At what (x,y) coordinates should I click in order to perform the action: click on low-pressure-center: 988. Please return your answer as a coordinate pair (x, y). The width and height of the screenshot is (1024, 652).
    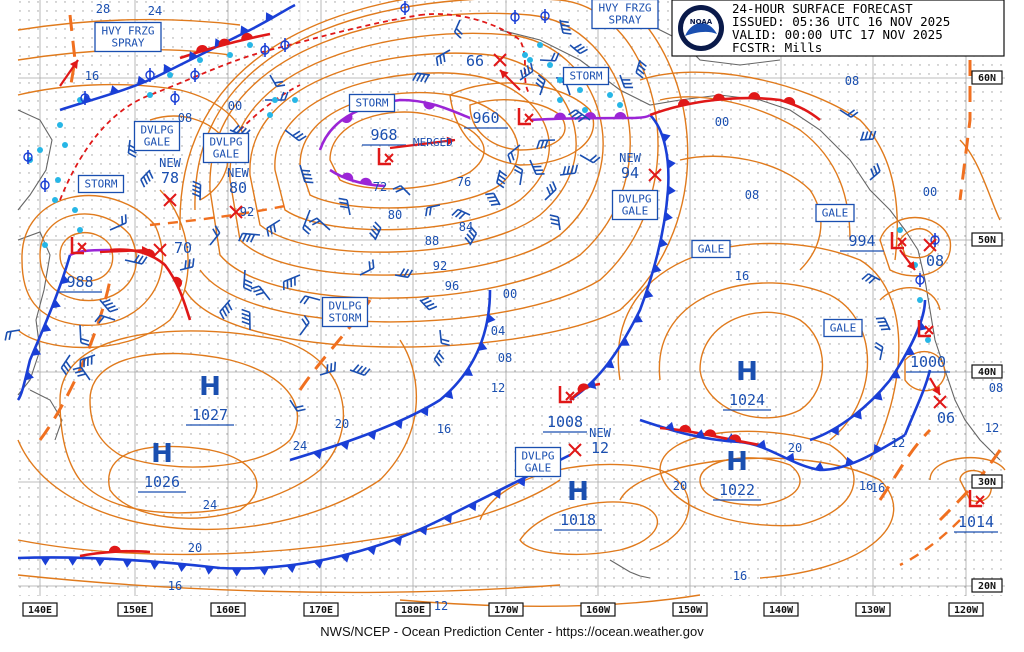
    Looking at the image, I should click on (80, 265).